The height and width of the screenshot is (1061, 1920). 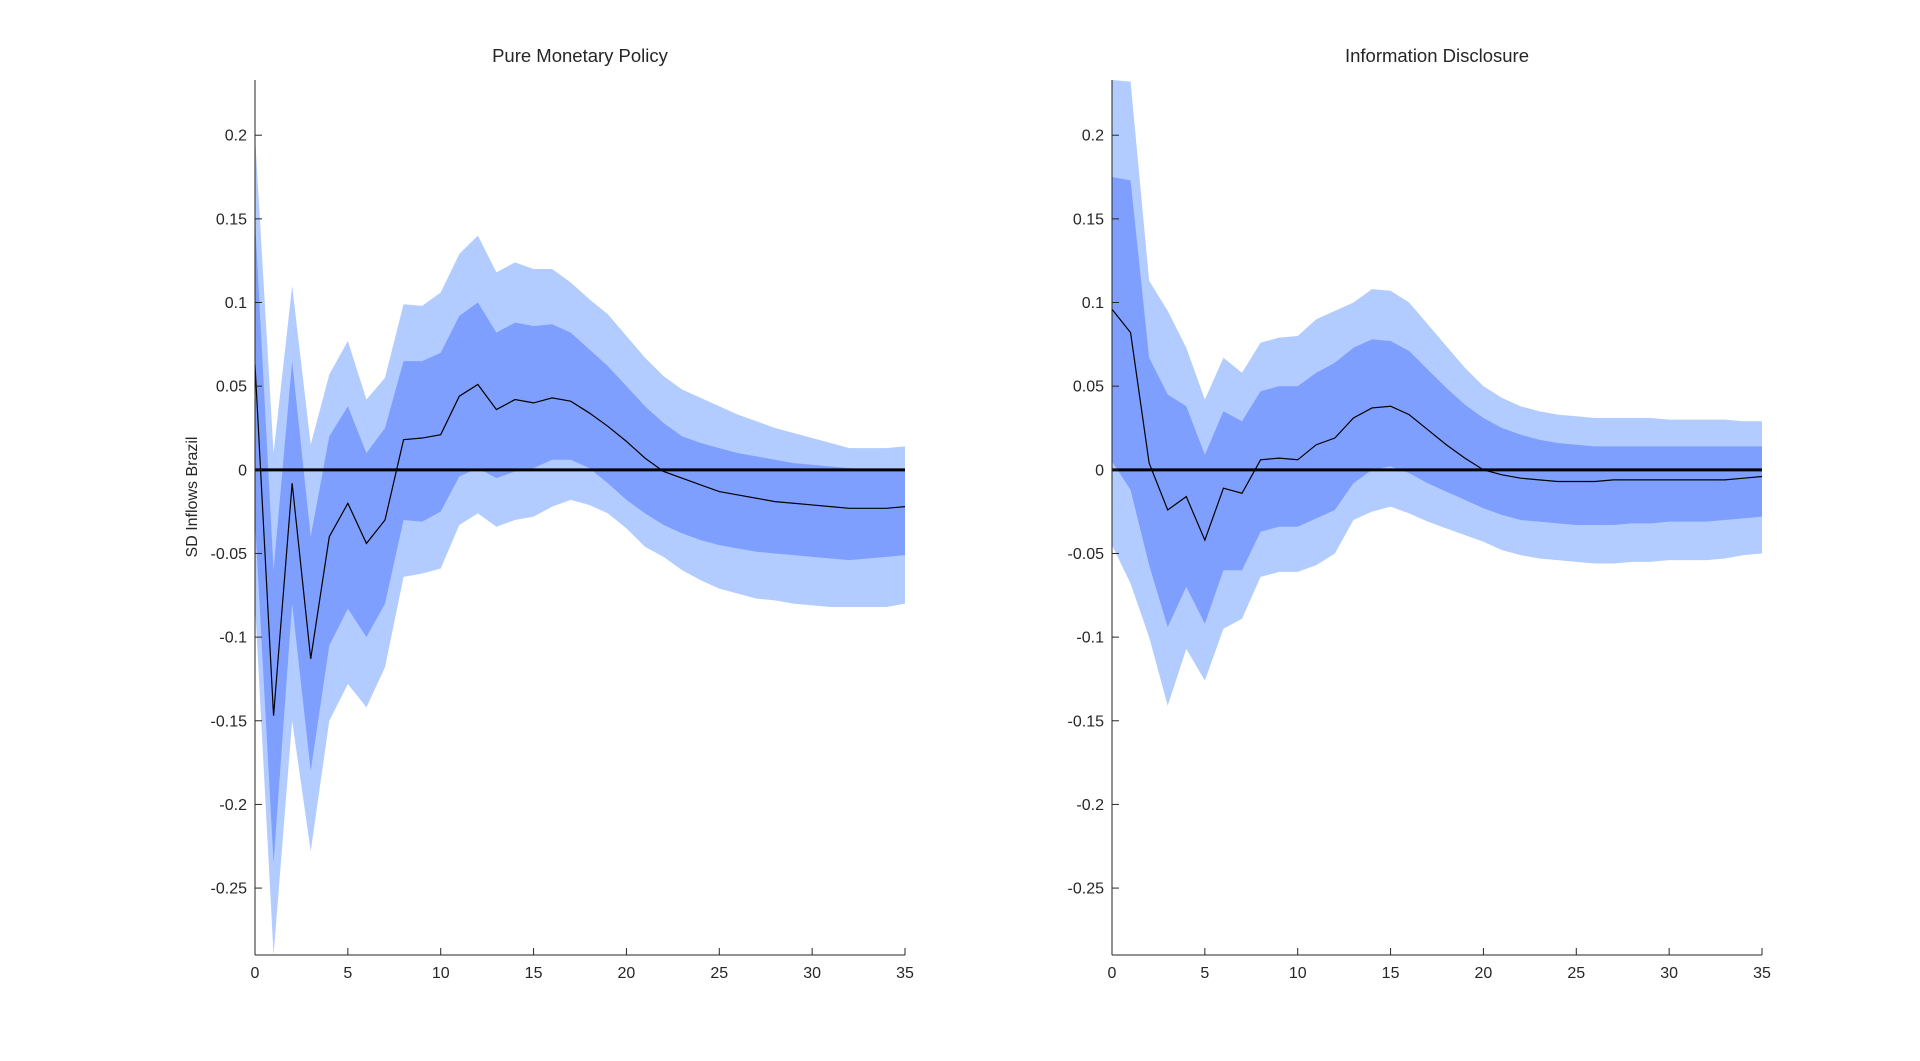 I want to click on inner-confidence-band, so click(x=1437, y=402).